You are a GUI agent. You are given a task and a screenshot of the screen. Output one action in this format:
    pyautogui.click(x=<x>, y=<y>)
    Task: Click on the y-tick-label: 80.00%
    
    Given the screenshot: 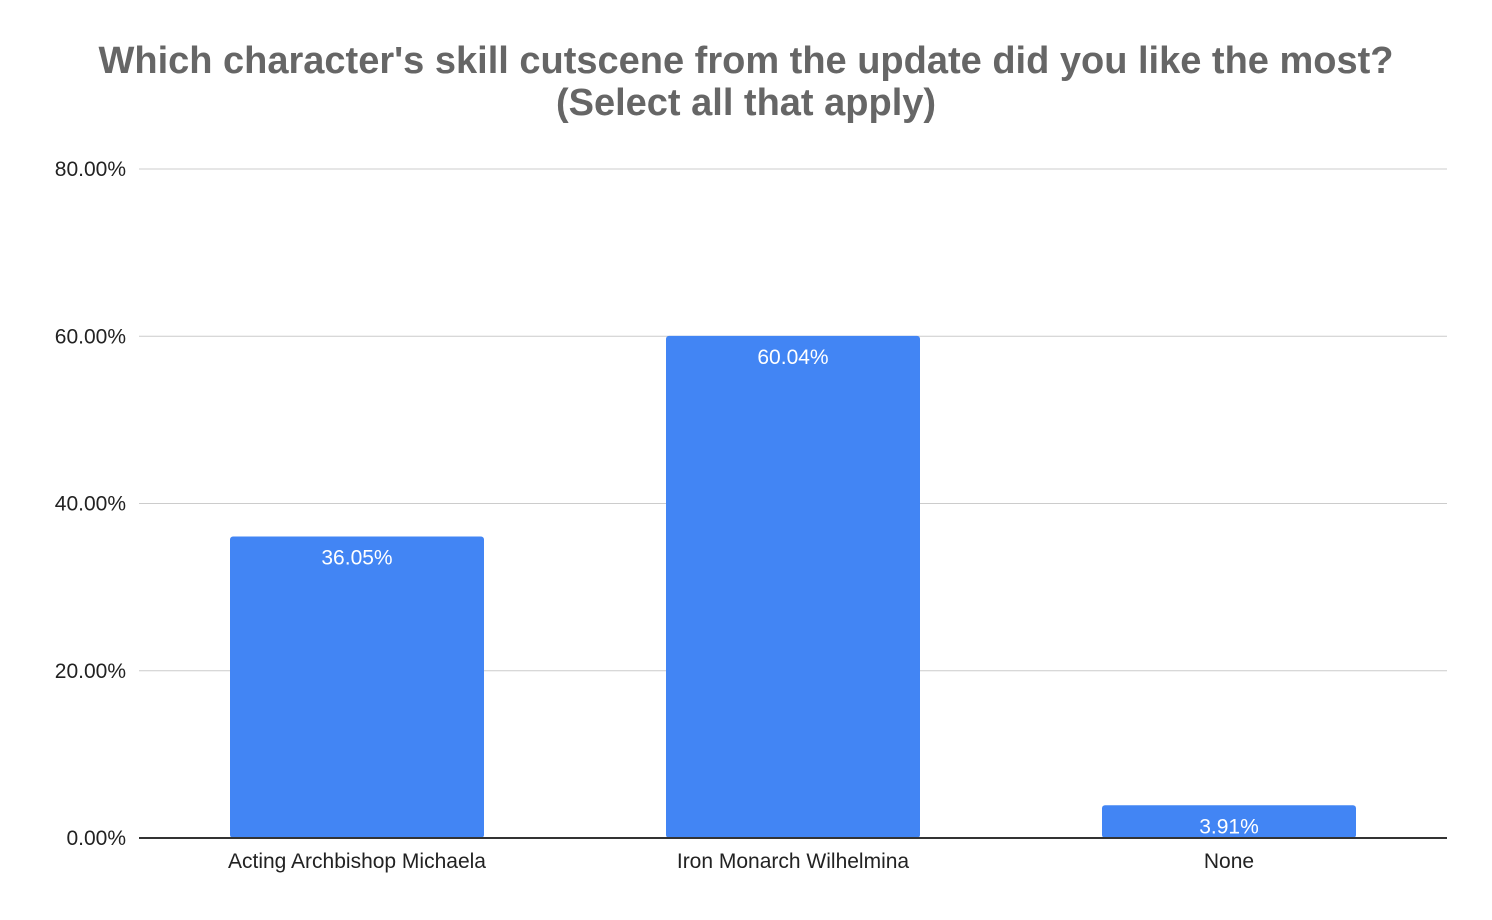 What is the action you would take?
    pyautogui.click(x=90, y=169)
    